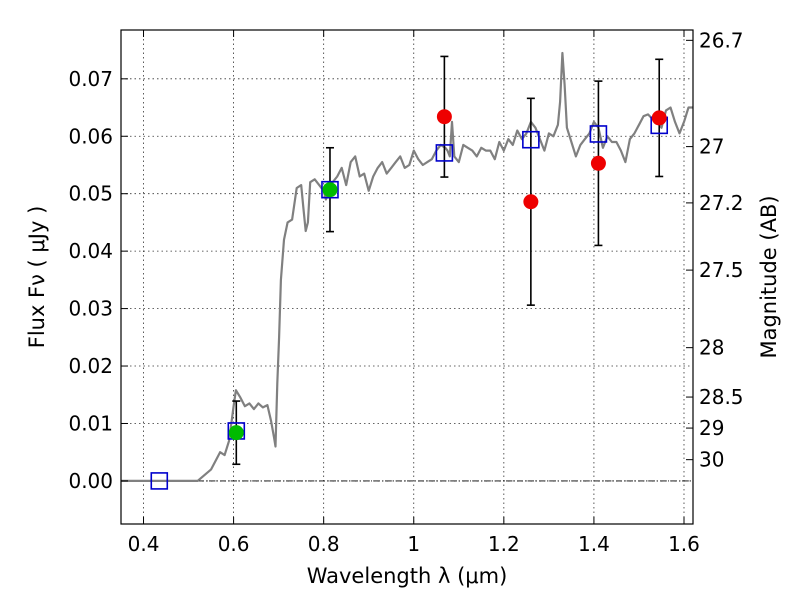 This screenshot has width=800, height=600. What do you see at coordinates (90, 309) in the screenshot?
I see `y-tick-label-3: 0.03` at bounding box center [90, 309].